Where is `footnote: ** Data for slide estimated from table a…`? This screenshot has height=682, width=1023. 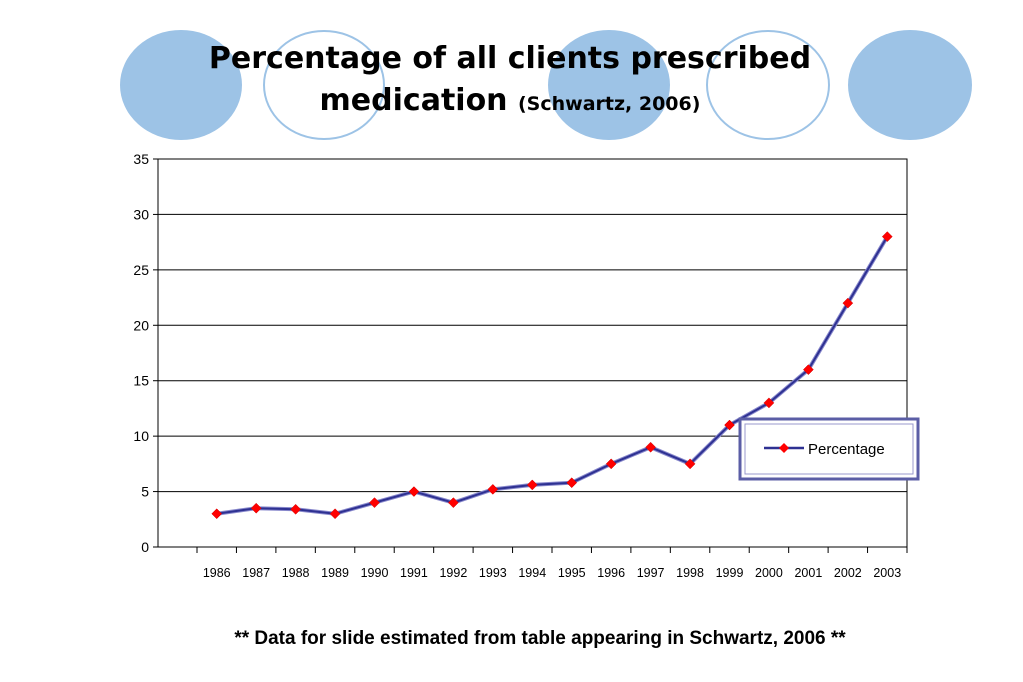
footnote: ** Data for slide estimated from table a… is located at coordinates (540, 638).